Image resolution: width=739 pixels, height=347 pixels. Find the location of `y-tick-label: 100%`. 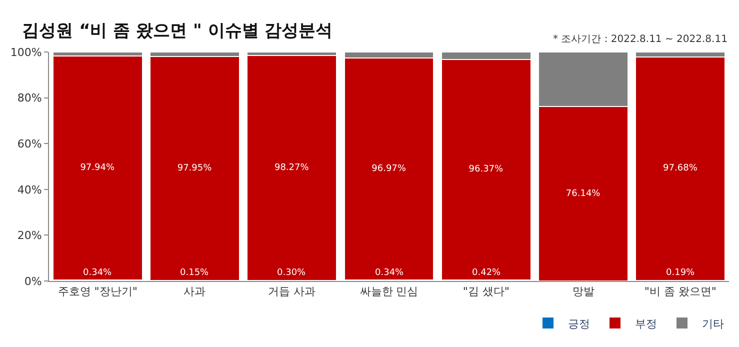

y-tick-label: 100% is located at coordinates (26, 52).